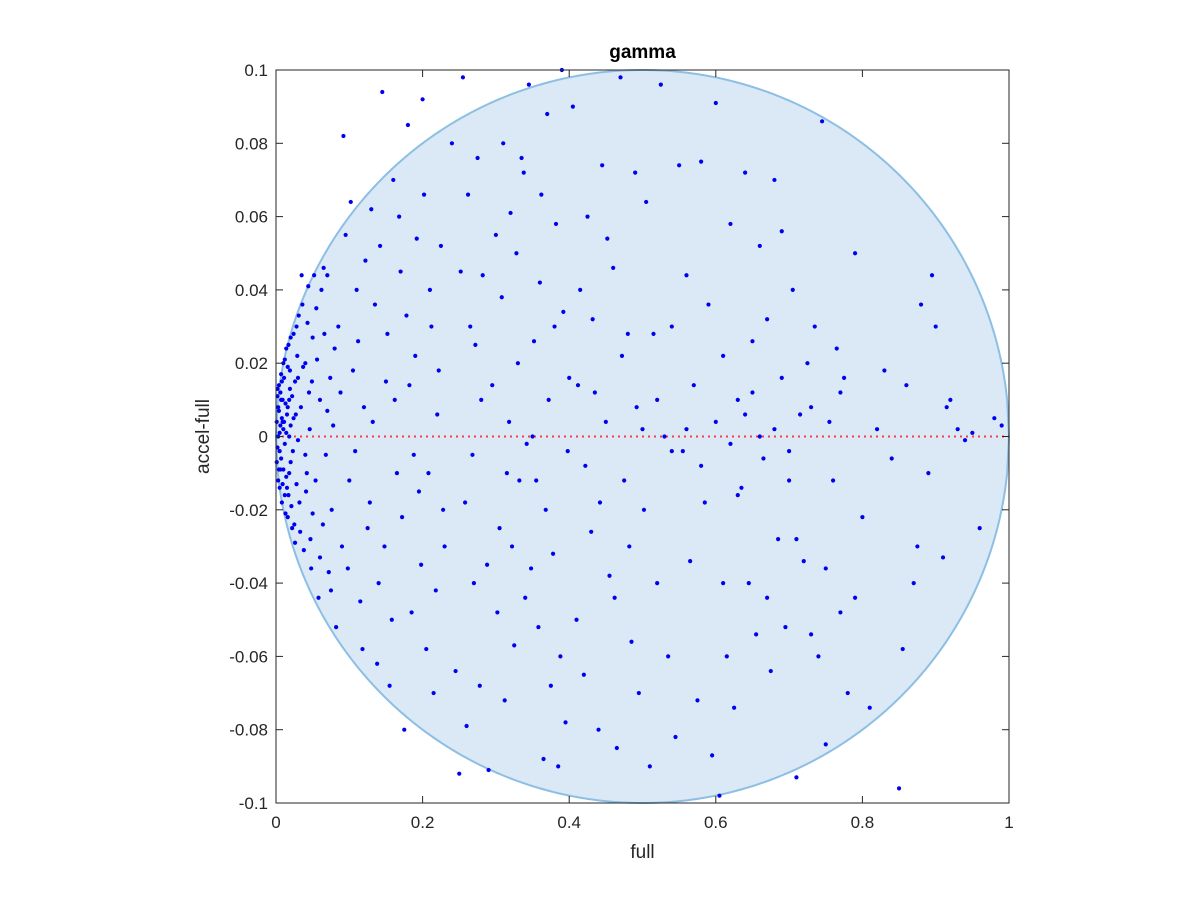  What do you see at coordinates (248, 510) in the screenshot?
I see `y-tick-label: -0.02` at bounding box center [248, 510].